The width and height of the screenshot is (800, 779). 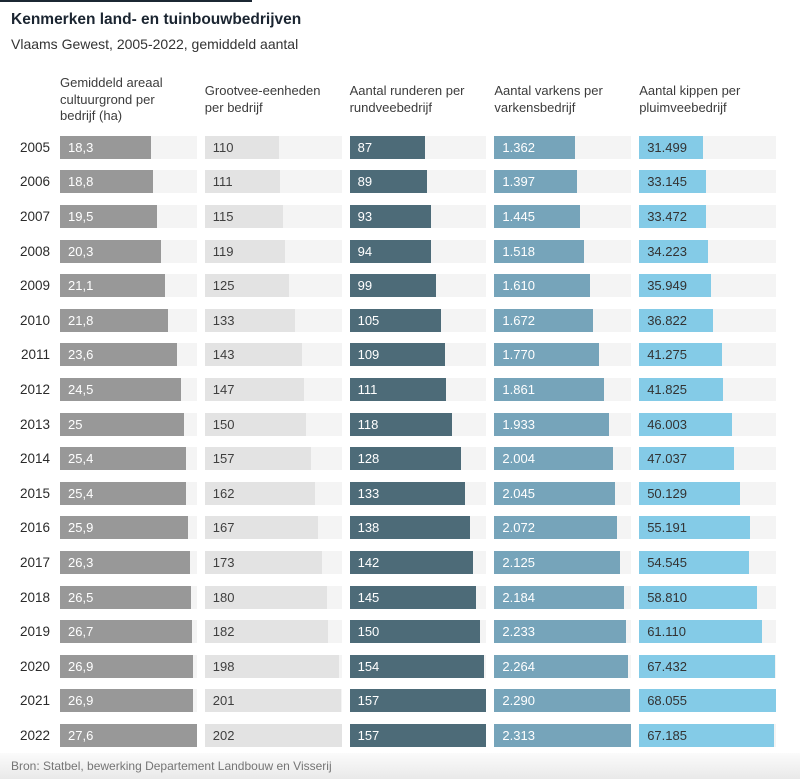 I want to click on varkens-bar-value: 2.290, so click(x=518, y=701).